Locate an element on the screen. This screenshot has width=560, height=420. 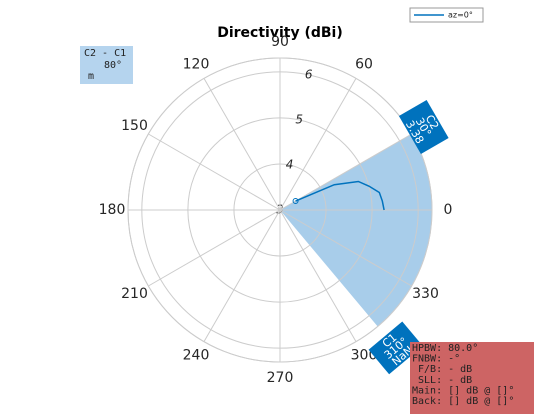
theta-tick-label: 60 is located at coordinates (364, 65).